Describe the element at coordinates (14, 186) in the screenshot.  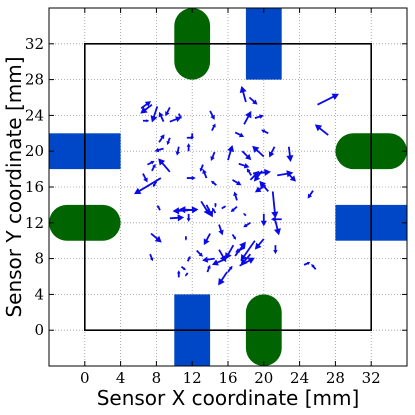
I see `y-axis-label: Sensor Y coordinate [mm]` at that location.